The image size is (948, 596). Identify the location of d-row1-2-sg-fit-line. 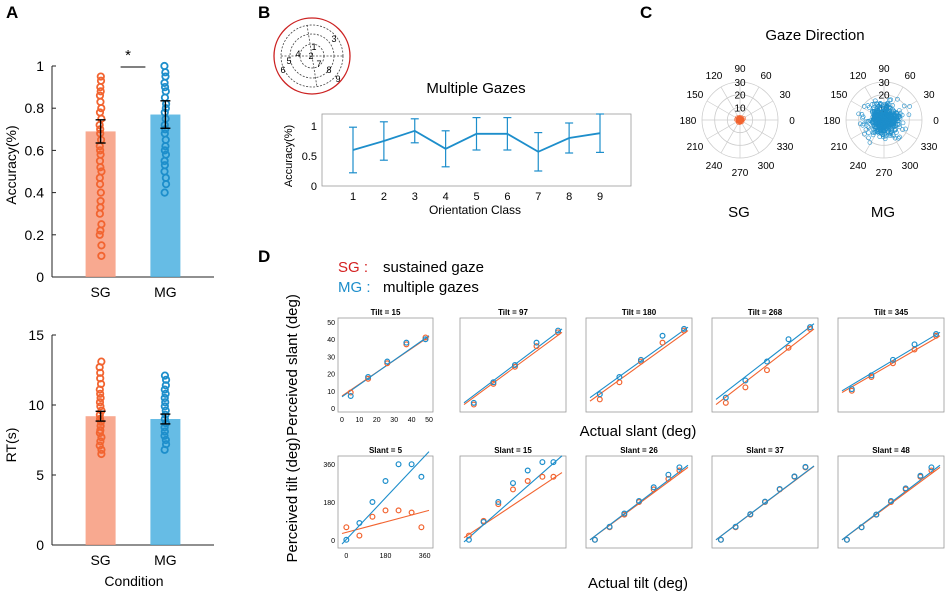
(639, 366).